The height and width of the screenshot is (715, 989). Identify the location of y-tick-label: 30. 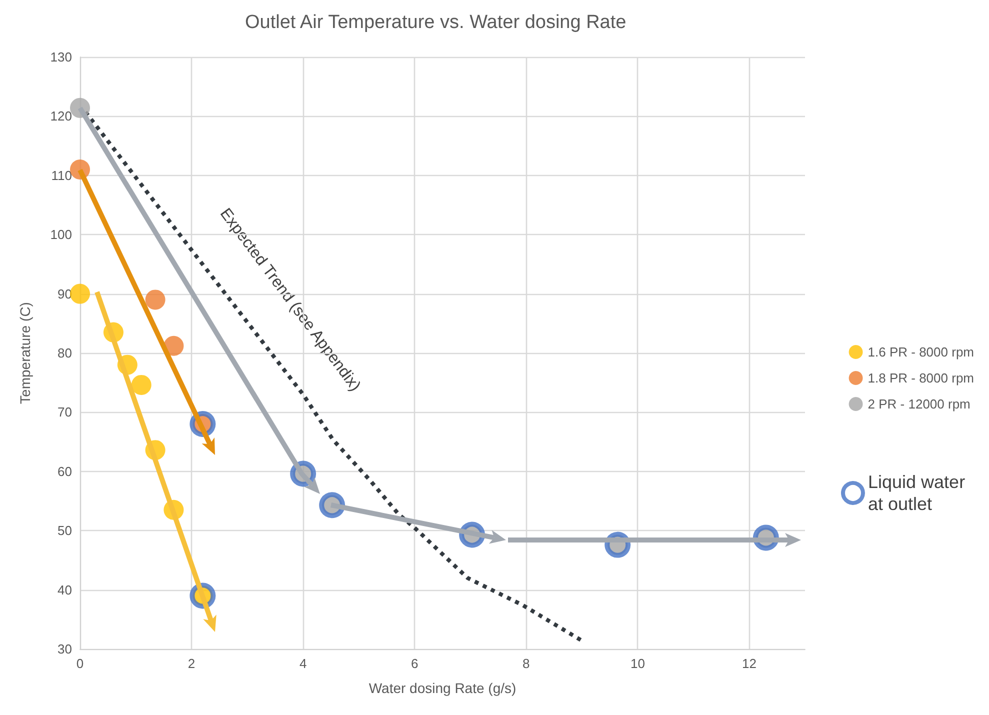
(65, 649).